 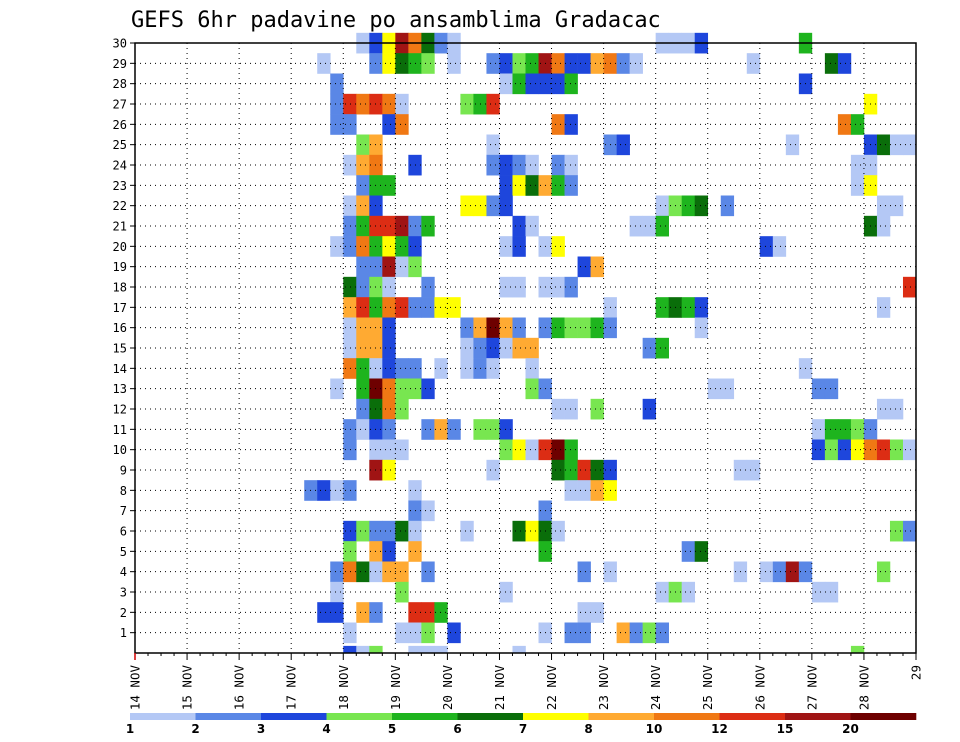 I want to click on y-tick-label: 9, so click(x=123, y=471).